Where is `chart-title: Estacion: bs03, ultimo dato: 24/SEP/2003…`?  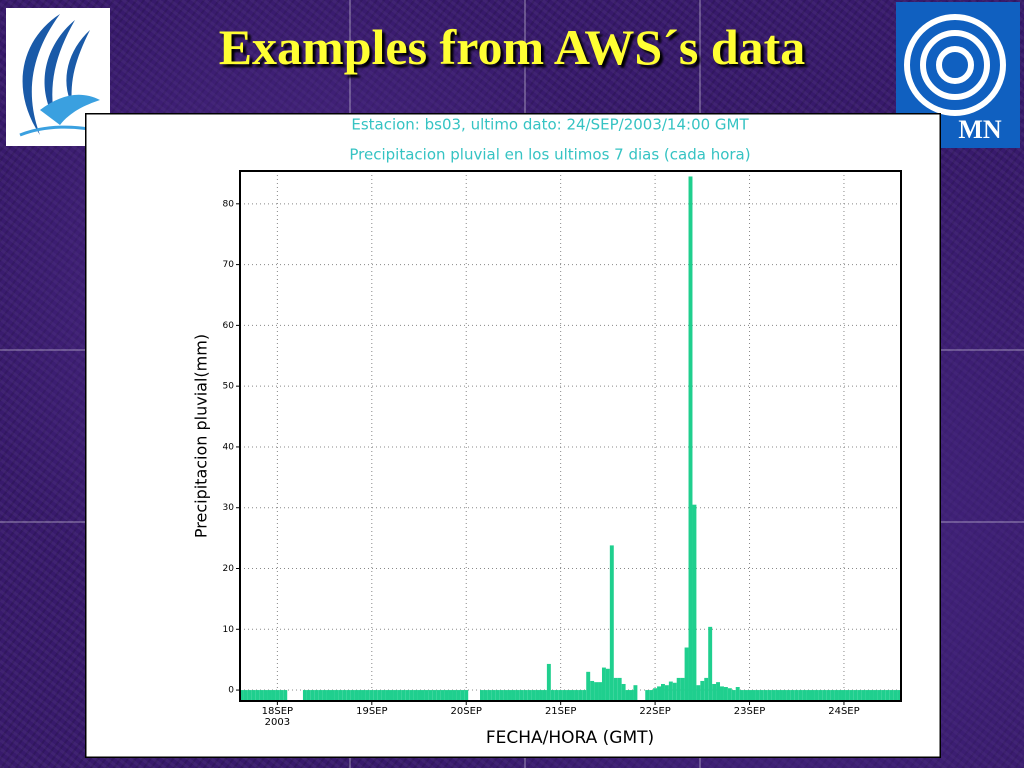
chart-title: Estacion: bs03, ultimo dato: 24/SEP/2003… is located at coordinates (550, 125).